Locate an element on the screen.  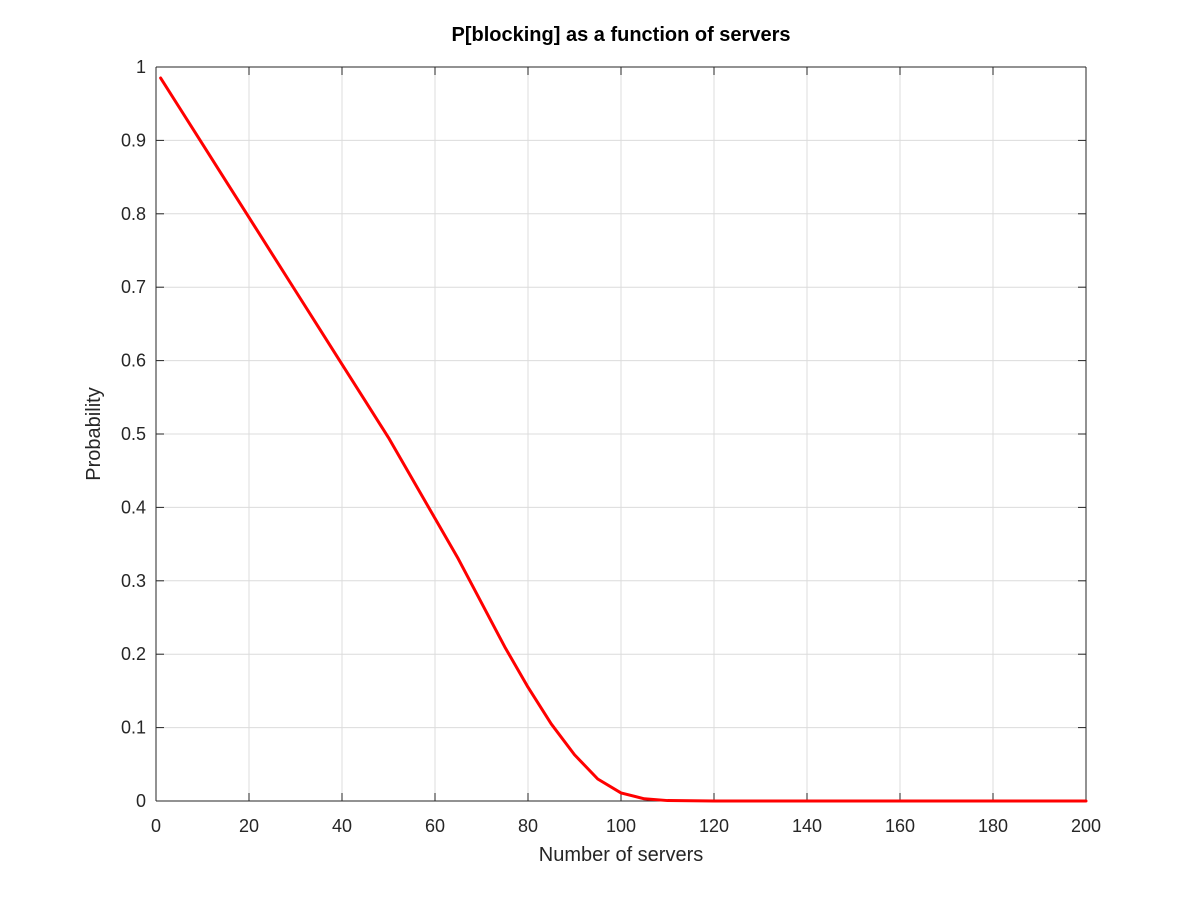
y-tick-label: 0 is located at coordinates (141, 801).